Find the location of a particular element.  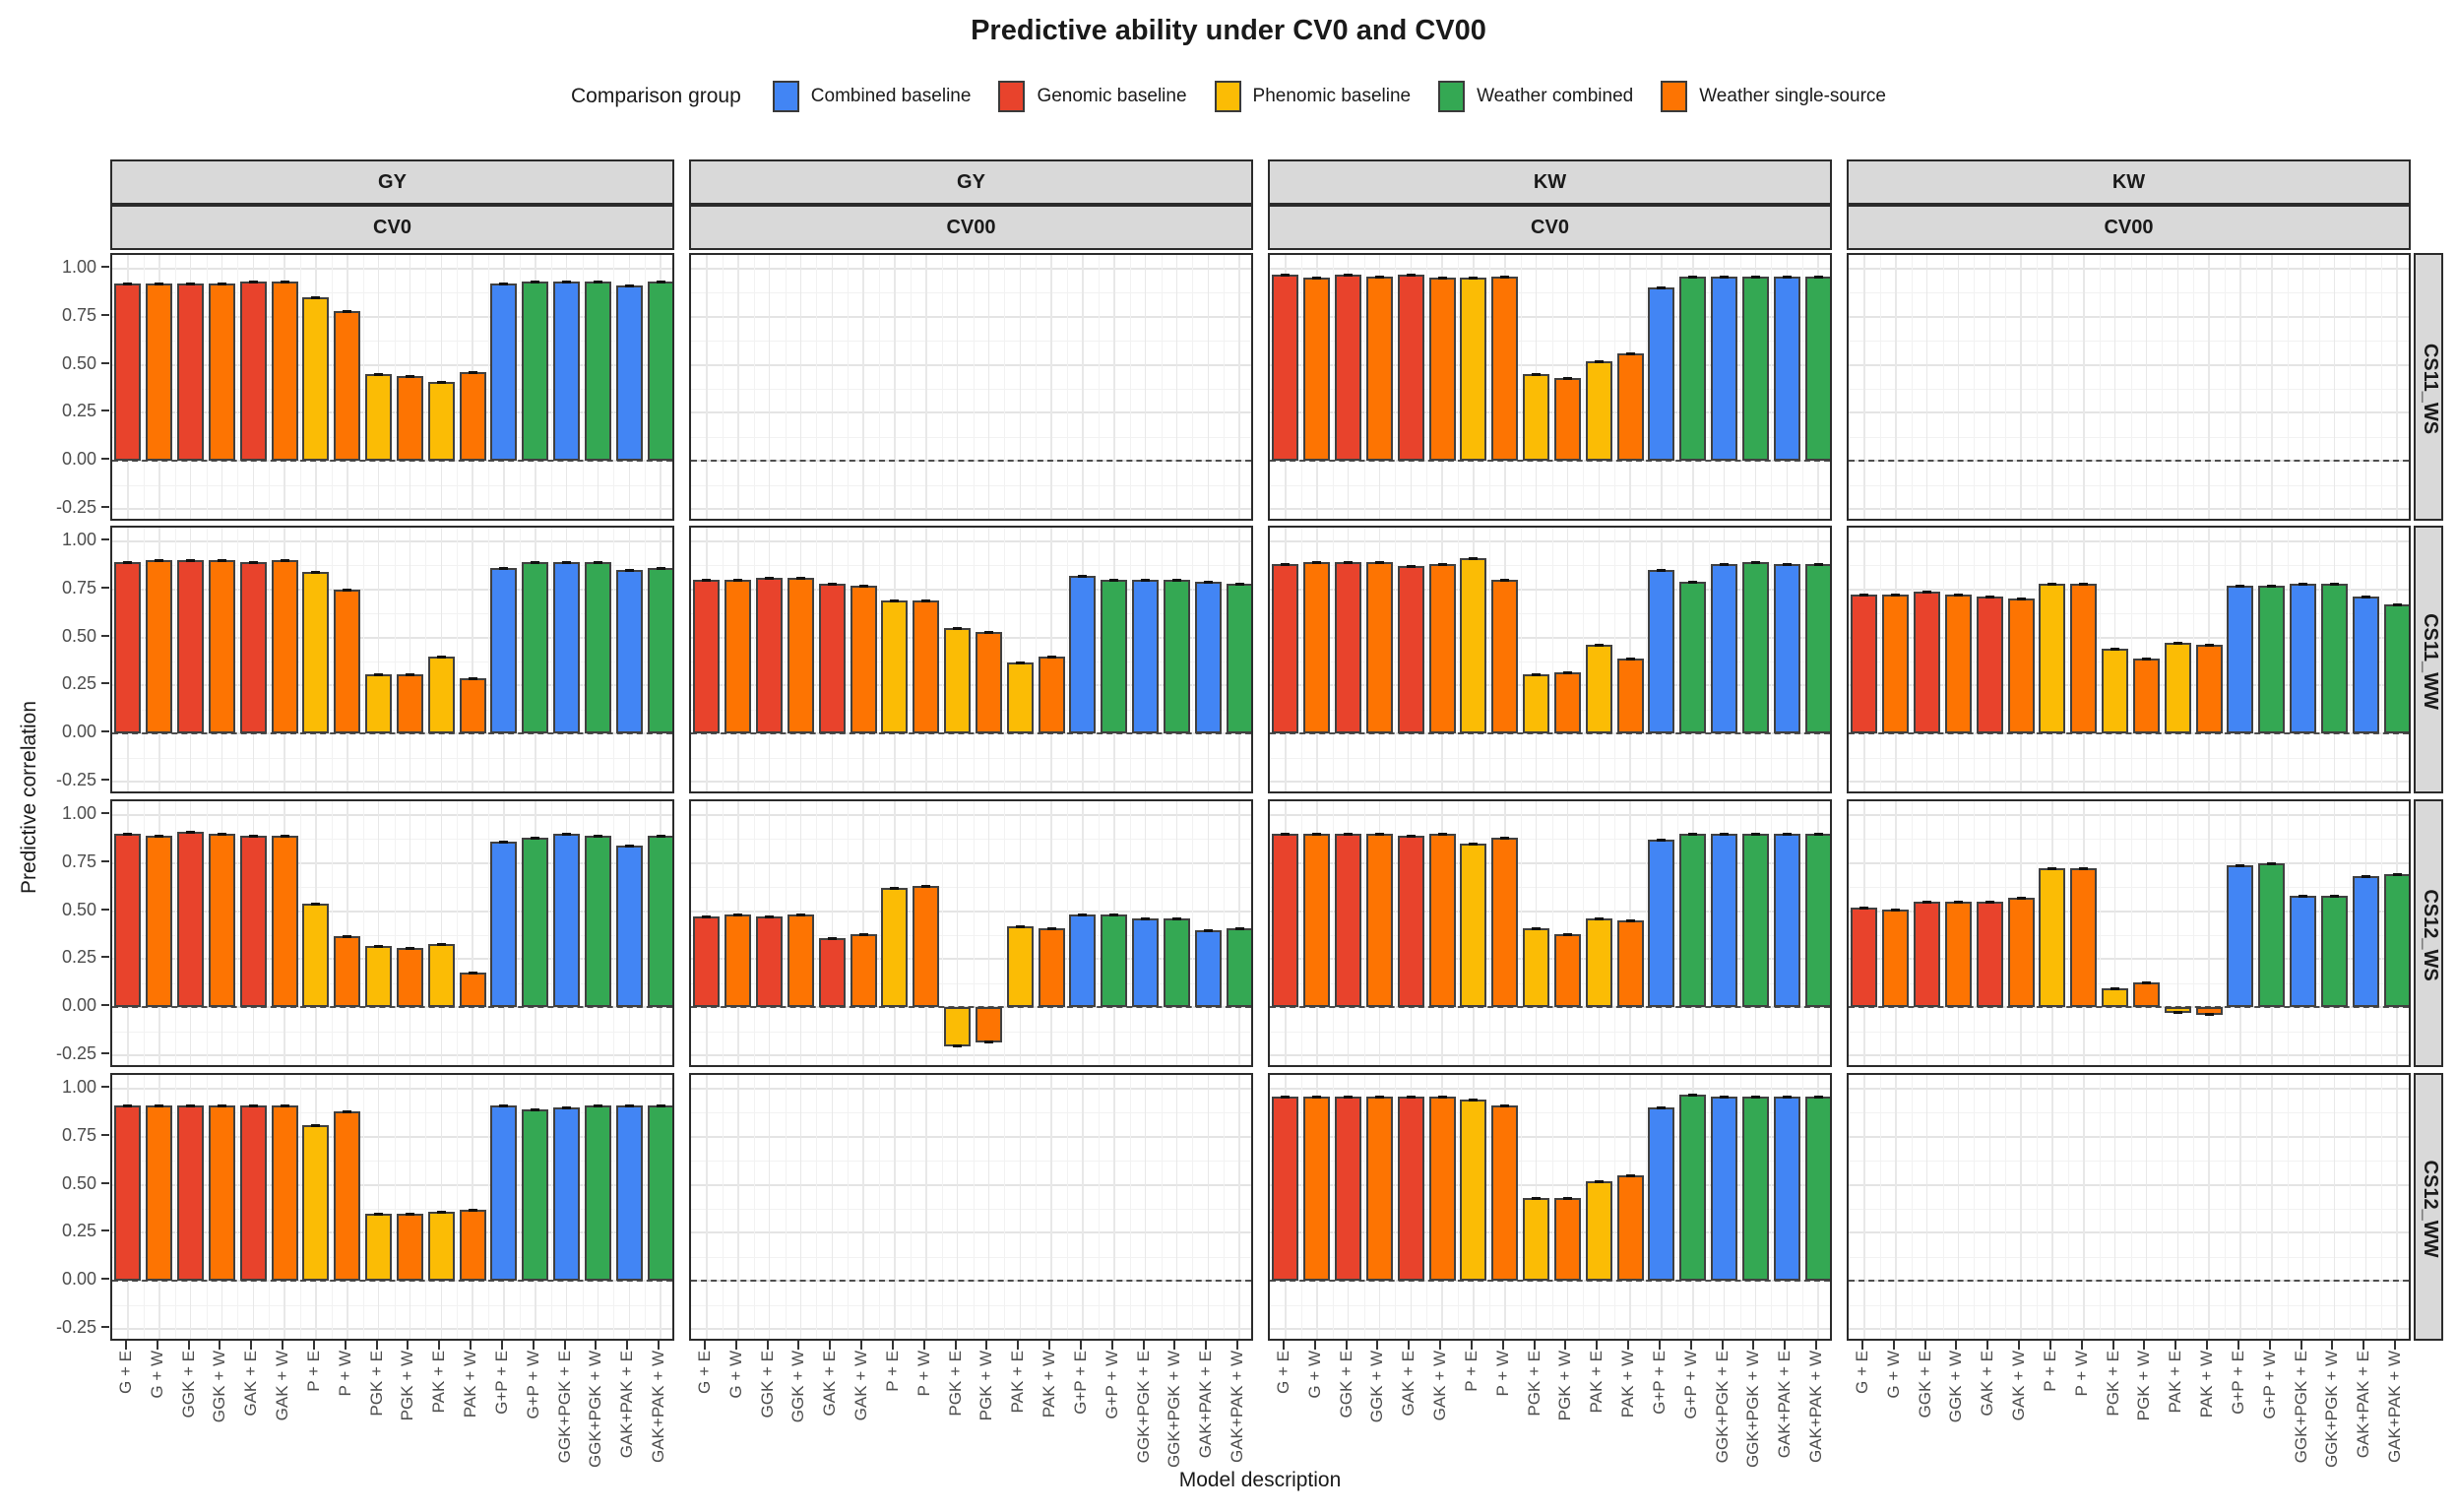

x-tick-label: G+P + W is located at coordinates (1111, 1385).